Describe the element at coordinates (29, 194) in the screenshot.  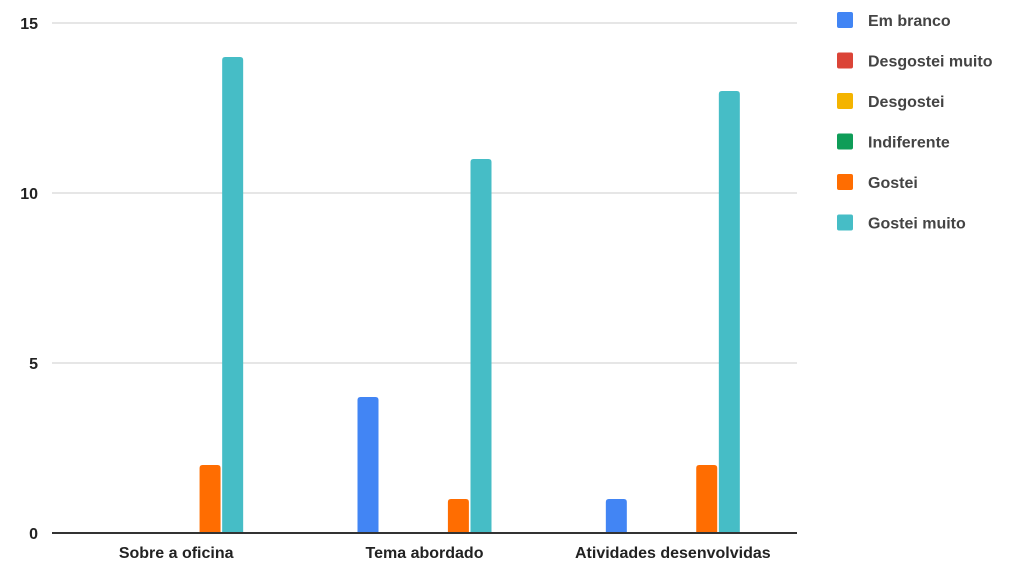
I see `y-tick-label: 10` at that location.